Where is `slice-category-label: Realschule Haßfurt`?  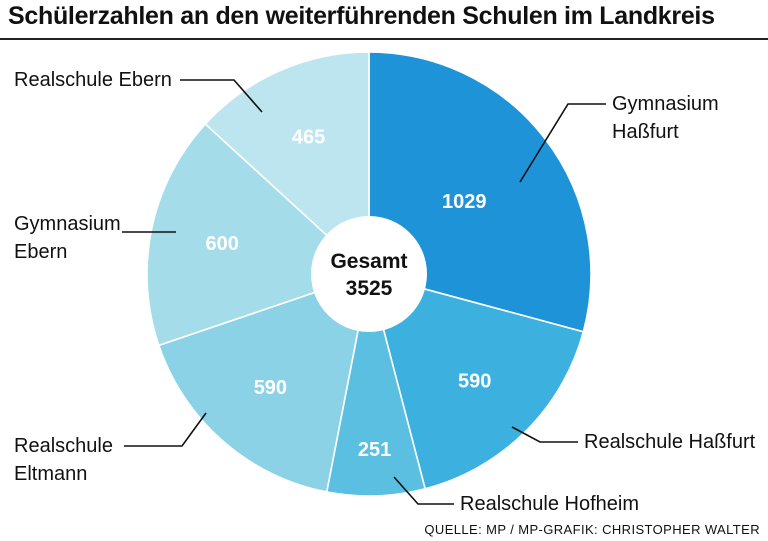 slice-category-label: Realschule Haßfurt is located at coordinates (670, 442).